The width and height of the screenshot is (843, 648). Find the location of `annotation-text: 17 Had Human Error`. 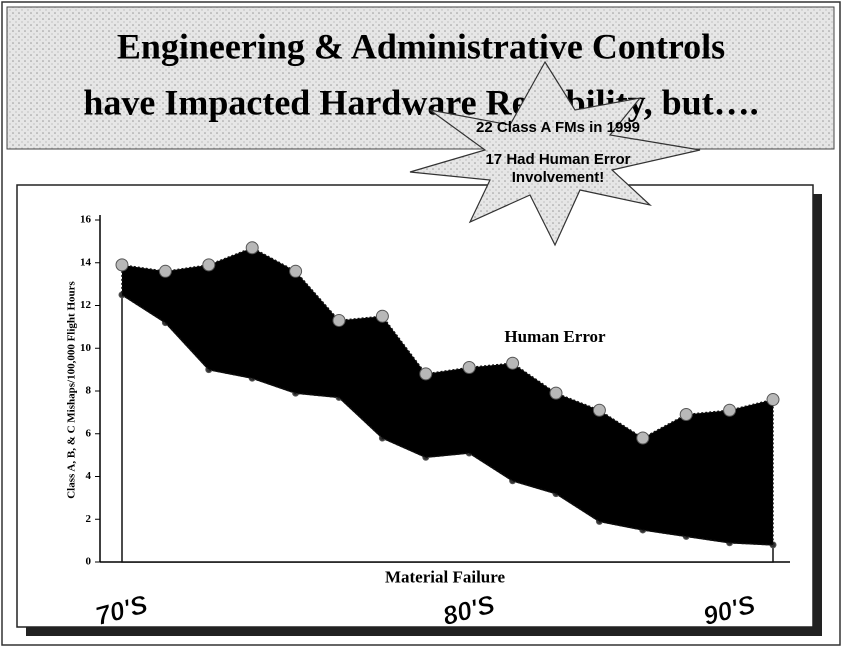

annotation-text: 17 Had Human Error is located at coordinates (557, 159).